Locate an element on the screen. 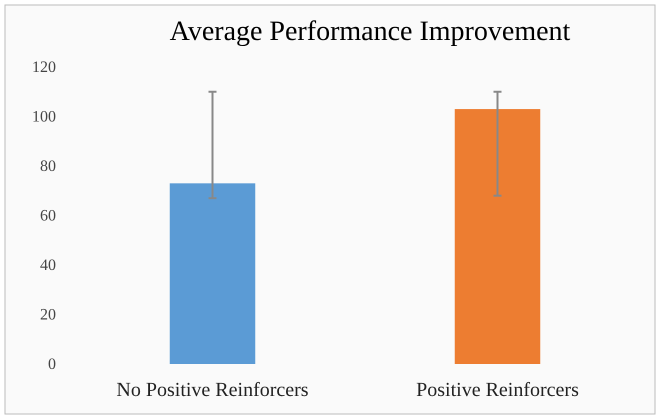 The image size is (660, 419). chart-title: Average Performance Improvement is located at coordinates (370, 31).